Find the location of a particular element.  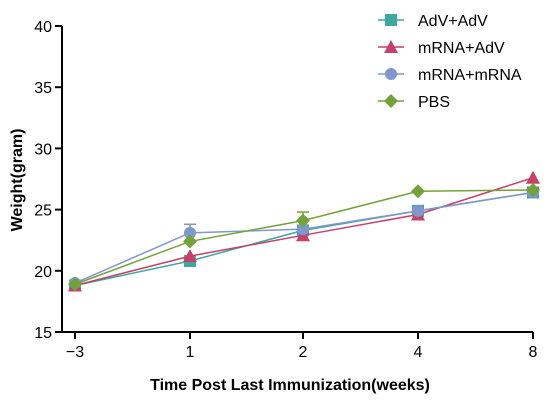

legend-label: mRNA+mRNA is located at coordinates (470, 75).